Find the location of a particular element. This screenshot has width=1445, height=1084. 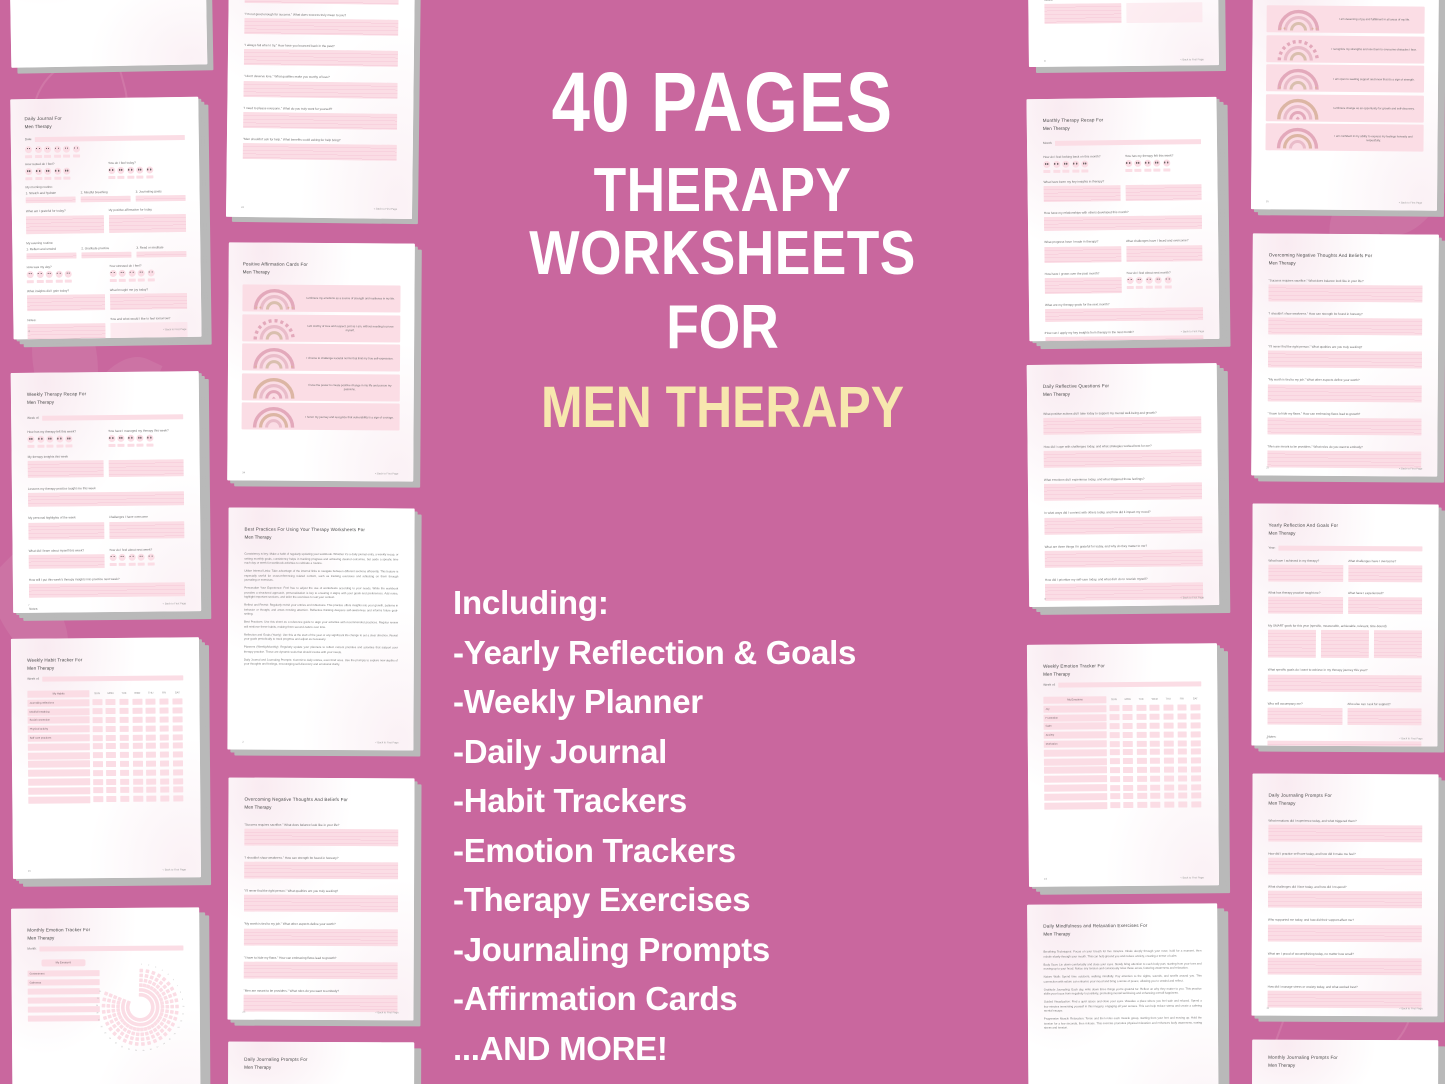

table-row: Journaling reflections is located at coordinates (105, 702).